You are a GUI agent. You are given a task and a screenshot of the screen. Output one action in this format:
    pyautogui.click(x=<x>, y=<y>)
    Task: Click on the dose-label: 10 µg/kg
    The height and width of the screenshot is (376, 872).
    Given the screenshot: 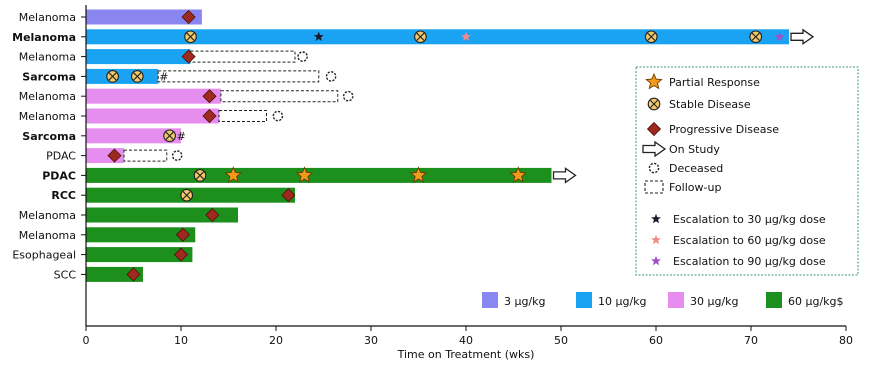 What is the action you would take?
    pyautogui.click(x=622, y=301)
    